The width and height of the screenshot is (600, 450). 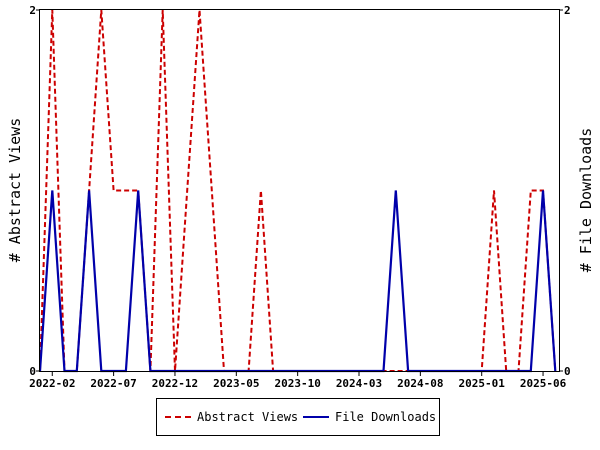 I want to click on x-tick-label: 2025-01, so click(x=482, y=383).